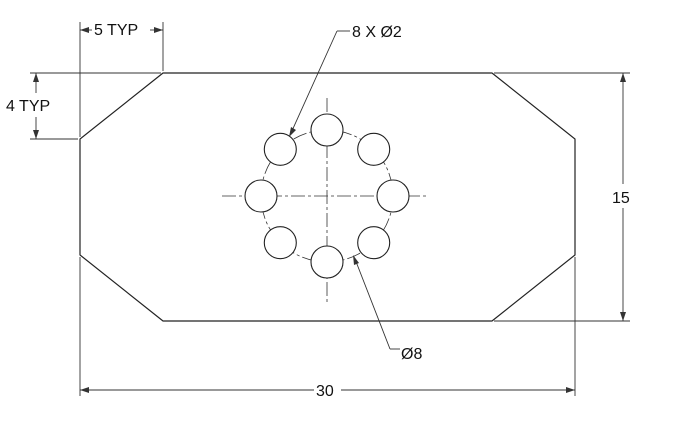 This screenshot has width=682, height=432. What do you see at coordinates (562, 197) in the screenshot?
I see `height-dimension: 15` at bounding box center [562, 197].